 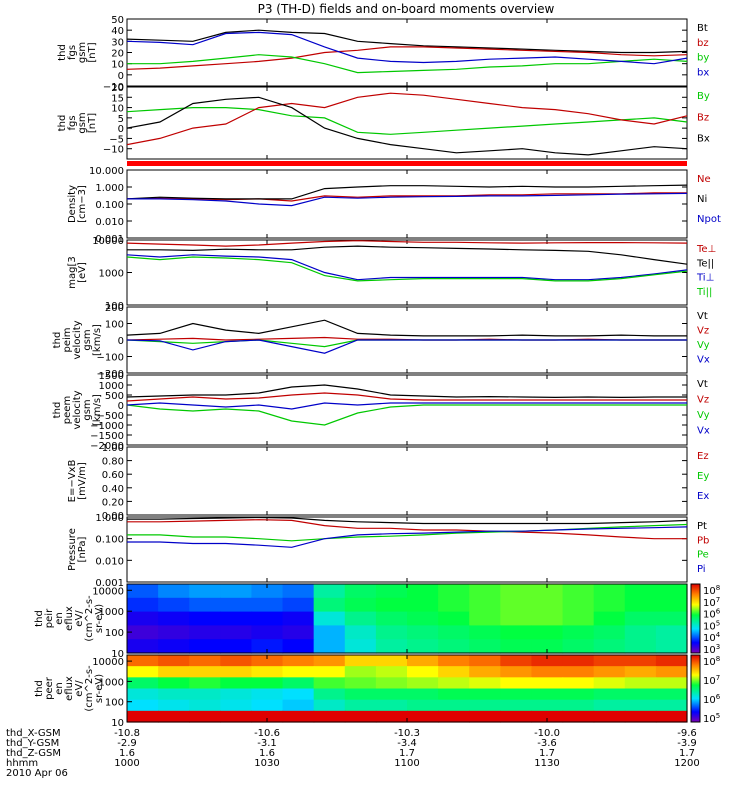 What do you see at coordinates (109, 583) in the screenshot?
I see `y-tick-label: 0.001` at bounding box center [109, 583].